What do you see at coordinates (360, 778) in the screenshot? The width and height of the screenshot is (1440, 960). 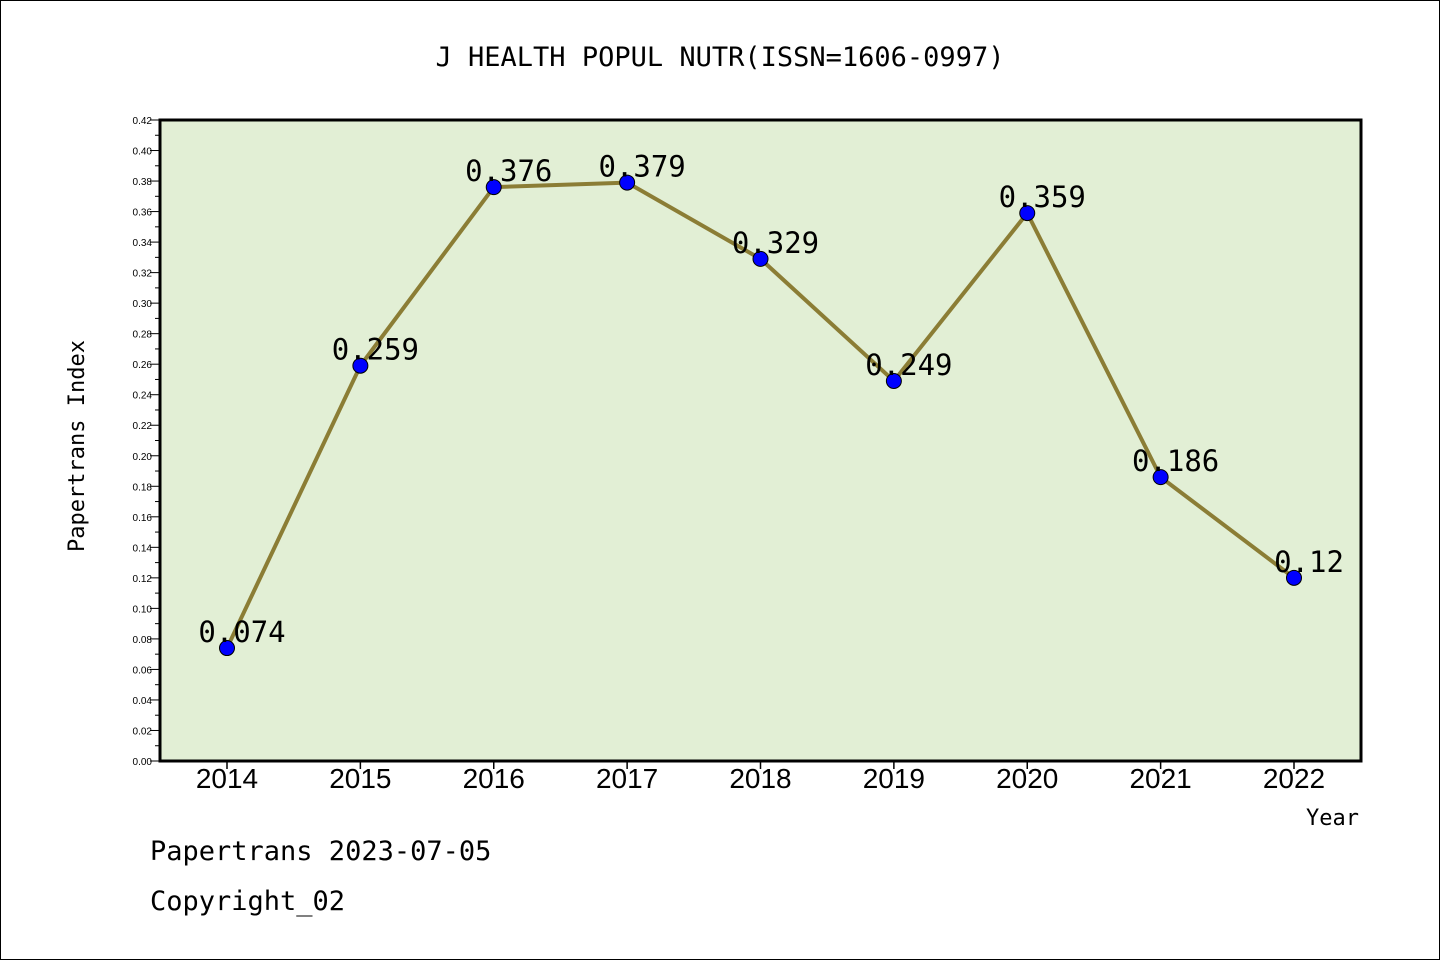 I see `x-tick-label: 2015` at bounding box center [360, 778].